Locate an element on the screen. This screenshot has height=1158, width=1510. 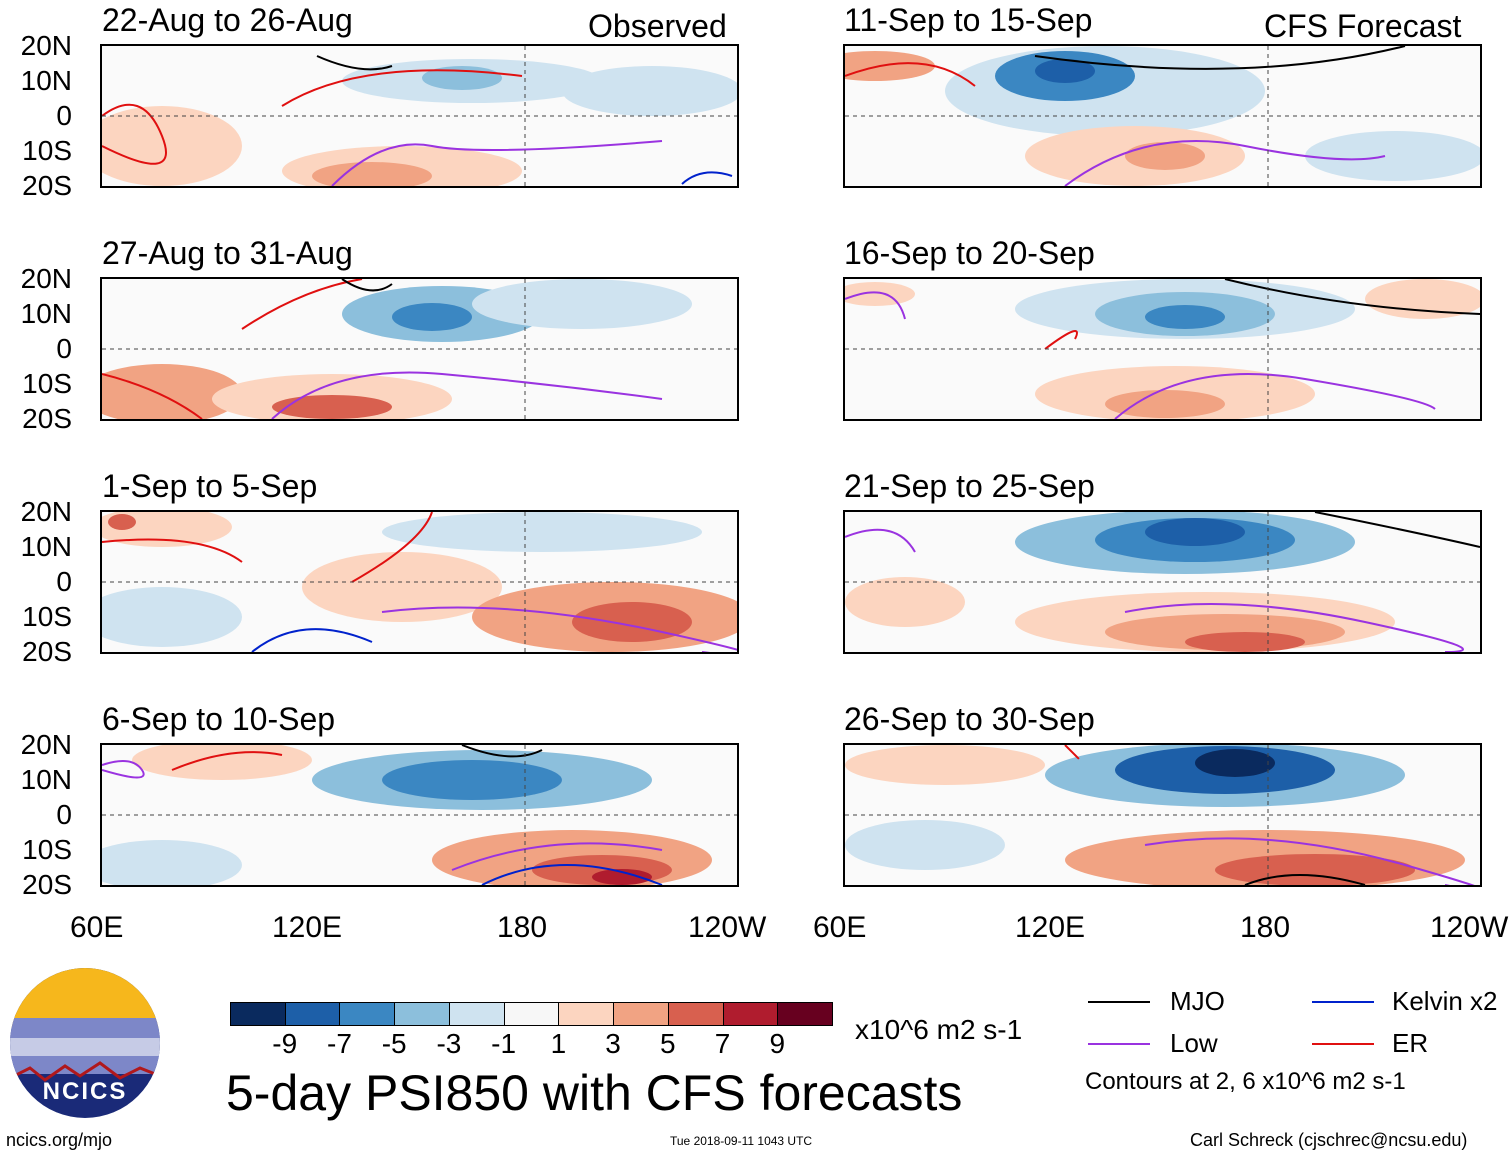
map-panel-8-field is located at coordinates (1162, 815).